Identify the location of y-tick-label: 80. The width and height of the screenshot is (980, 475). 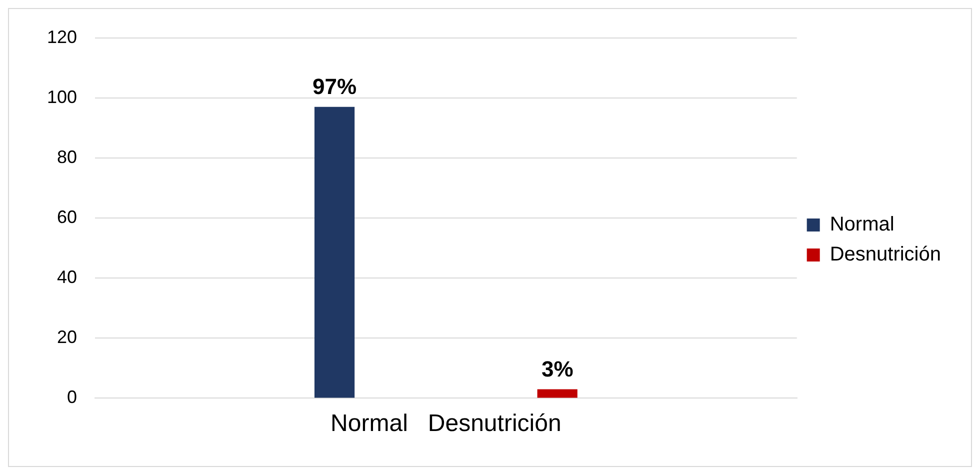
(67, 156).